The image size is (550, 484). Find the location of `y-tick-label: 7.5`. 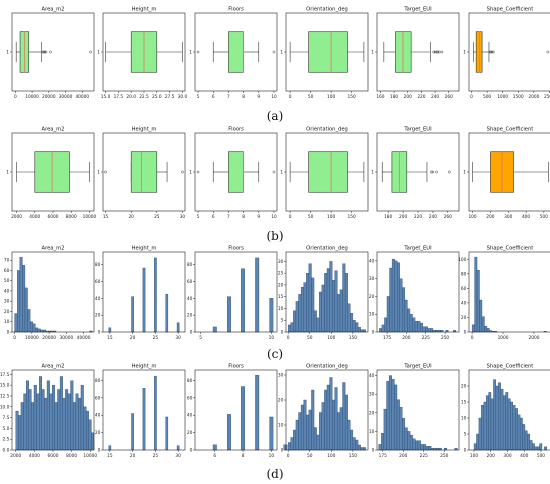

y-tick-label: 7.5 is located at coordinates (6, 418).